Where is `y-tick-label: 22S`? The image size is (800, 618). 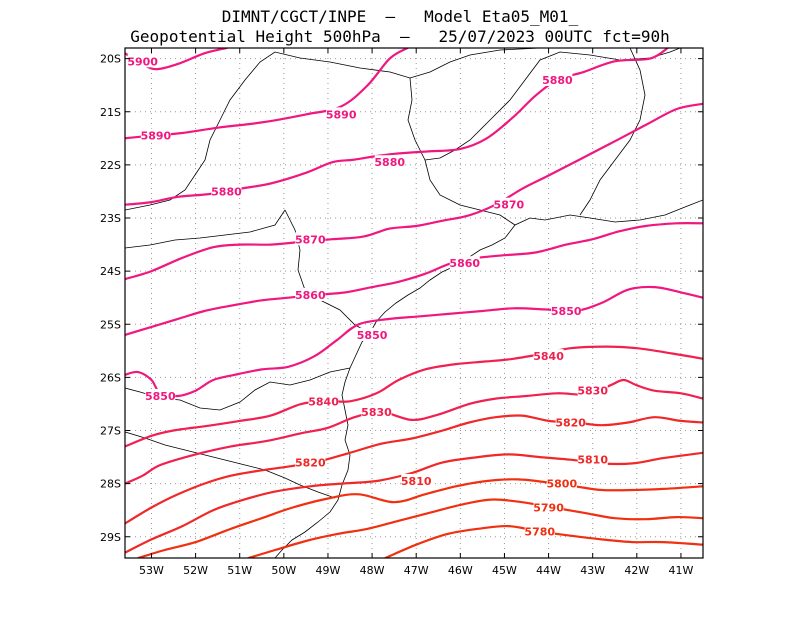 y-tick-label: 22S is located at coordinates (110, 165).